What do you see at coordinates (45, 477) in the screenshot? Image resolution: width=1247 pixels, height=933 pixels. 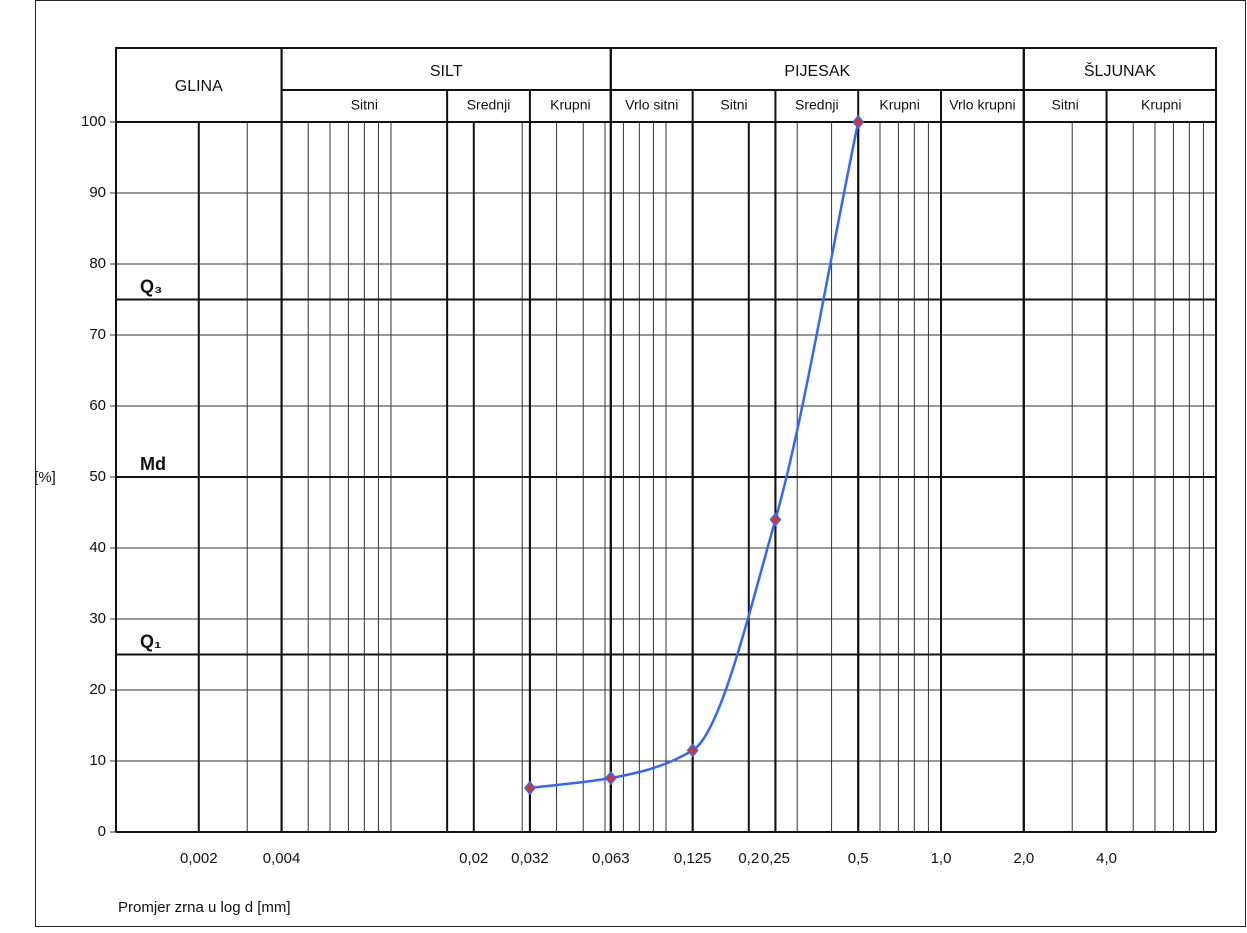 I see `y-axis-label: [%]` at bounding box center [45, 477].